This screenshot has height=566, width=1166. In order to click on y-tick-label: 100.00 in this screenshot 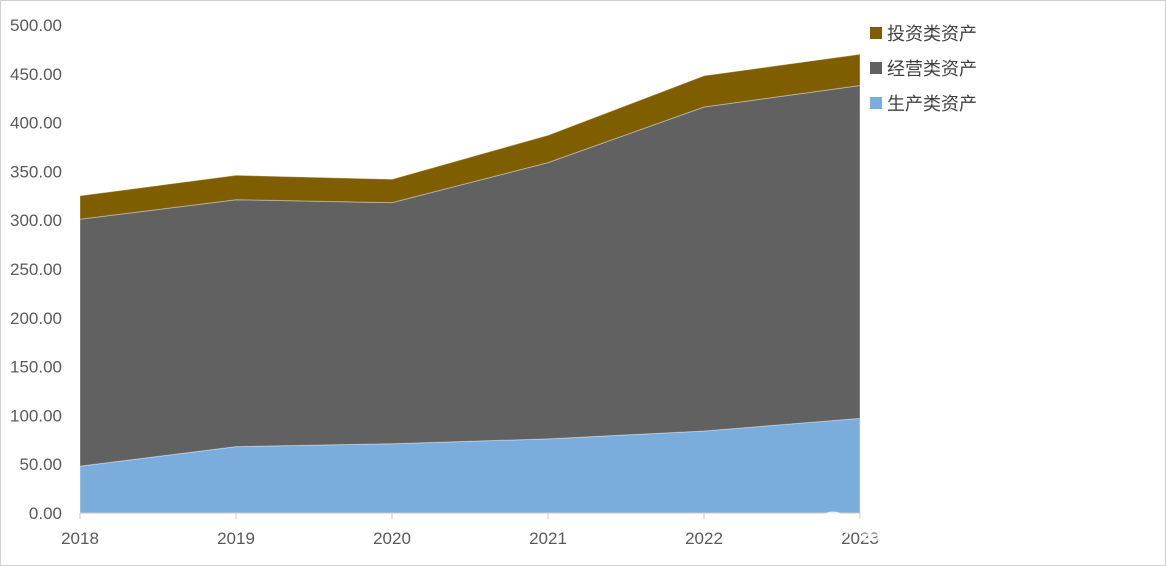, I will do `click(36, 415)`.